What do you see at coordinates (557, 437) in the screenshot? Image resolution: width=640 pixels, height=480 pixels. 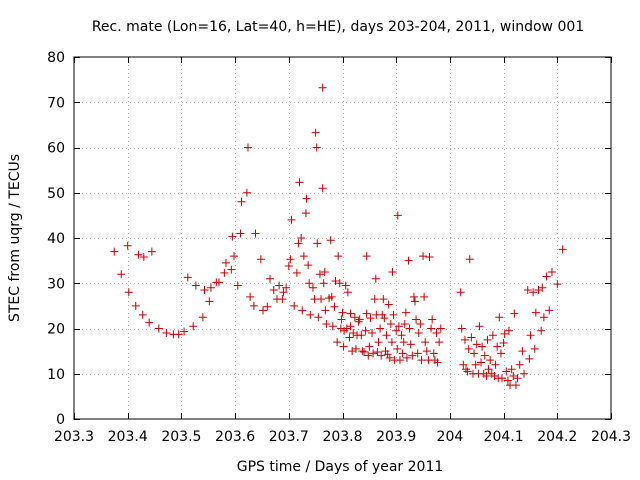 I see `x-tick-label: 204.2` at bounding box center [557, 437].